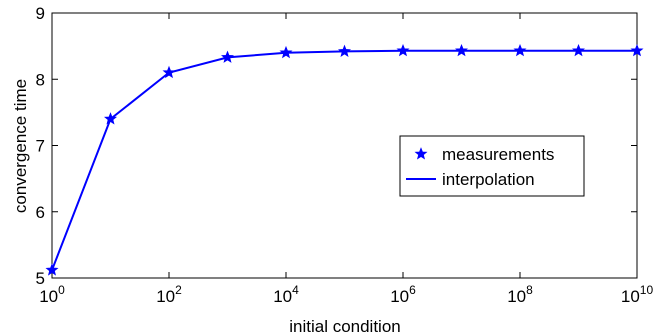  Describe the element at coordinates (40, 278) in the screenshot. I see `y-tick-label: 5` at that location.